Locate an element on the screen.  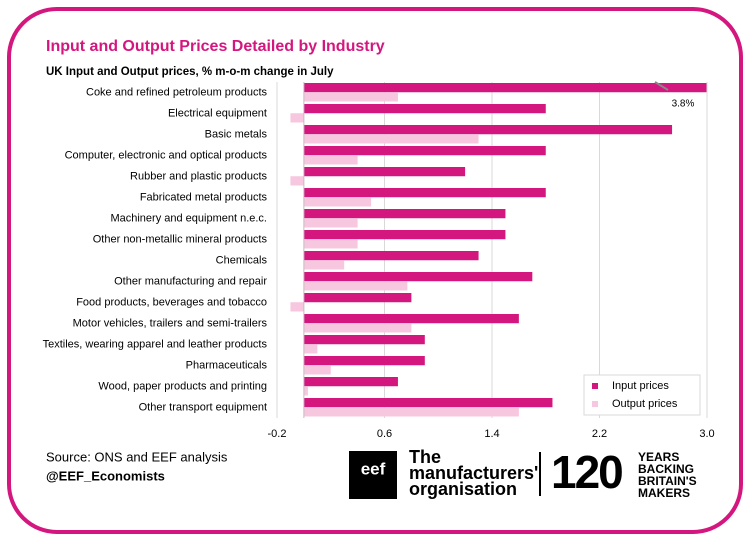
logo-number: 120 is located at coordinates (586, 472).